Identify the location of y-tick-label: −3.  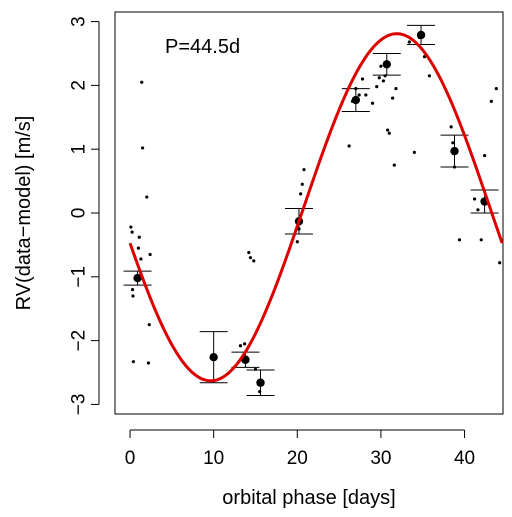
(79, 405).